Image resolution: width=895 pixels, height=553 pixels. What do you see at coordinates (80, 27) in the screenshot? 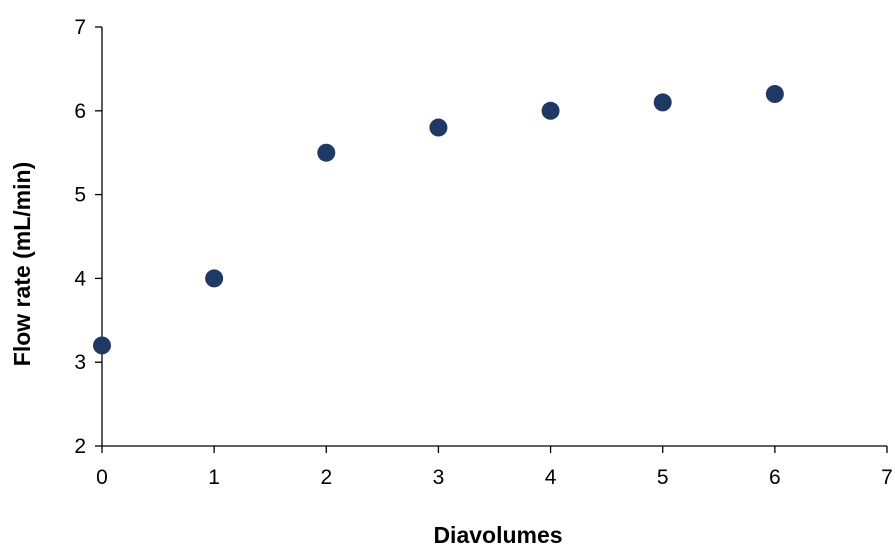
I see `y-tick-label: 7` at bounding box center [80, 27].